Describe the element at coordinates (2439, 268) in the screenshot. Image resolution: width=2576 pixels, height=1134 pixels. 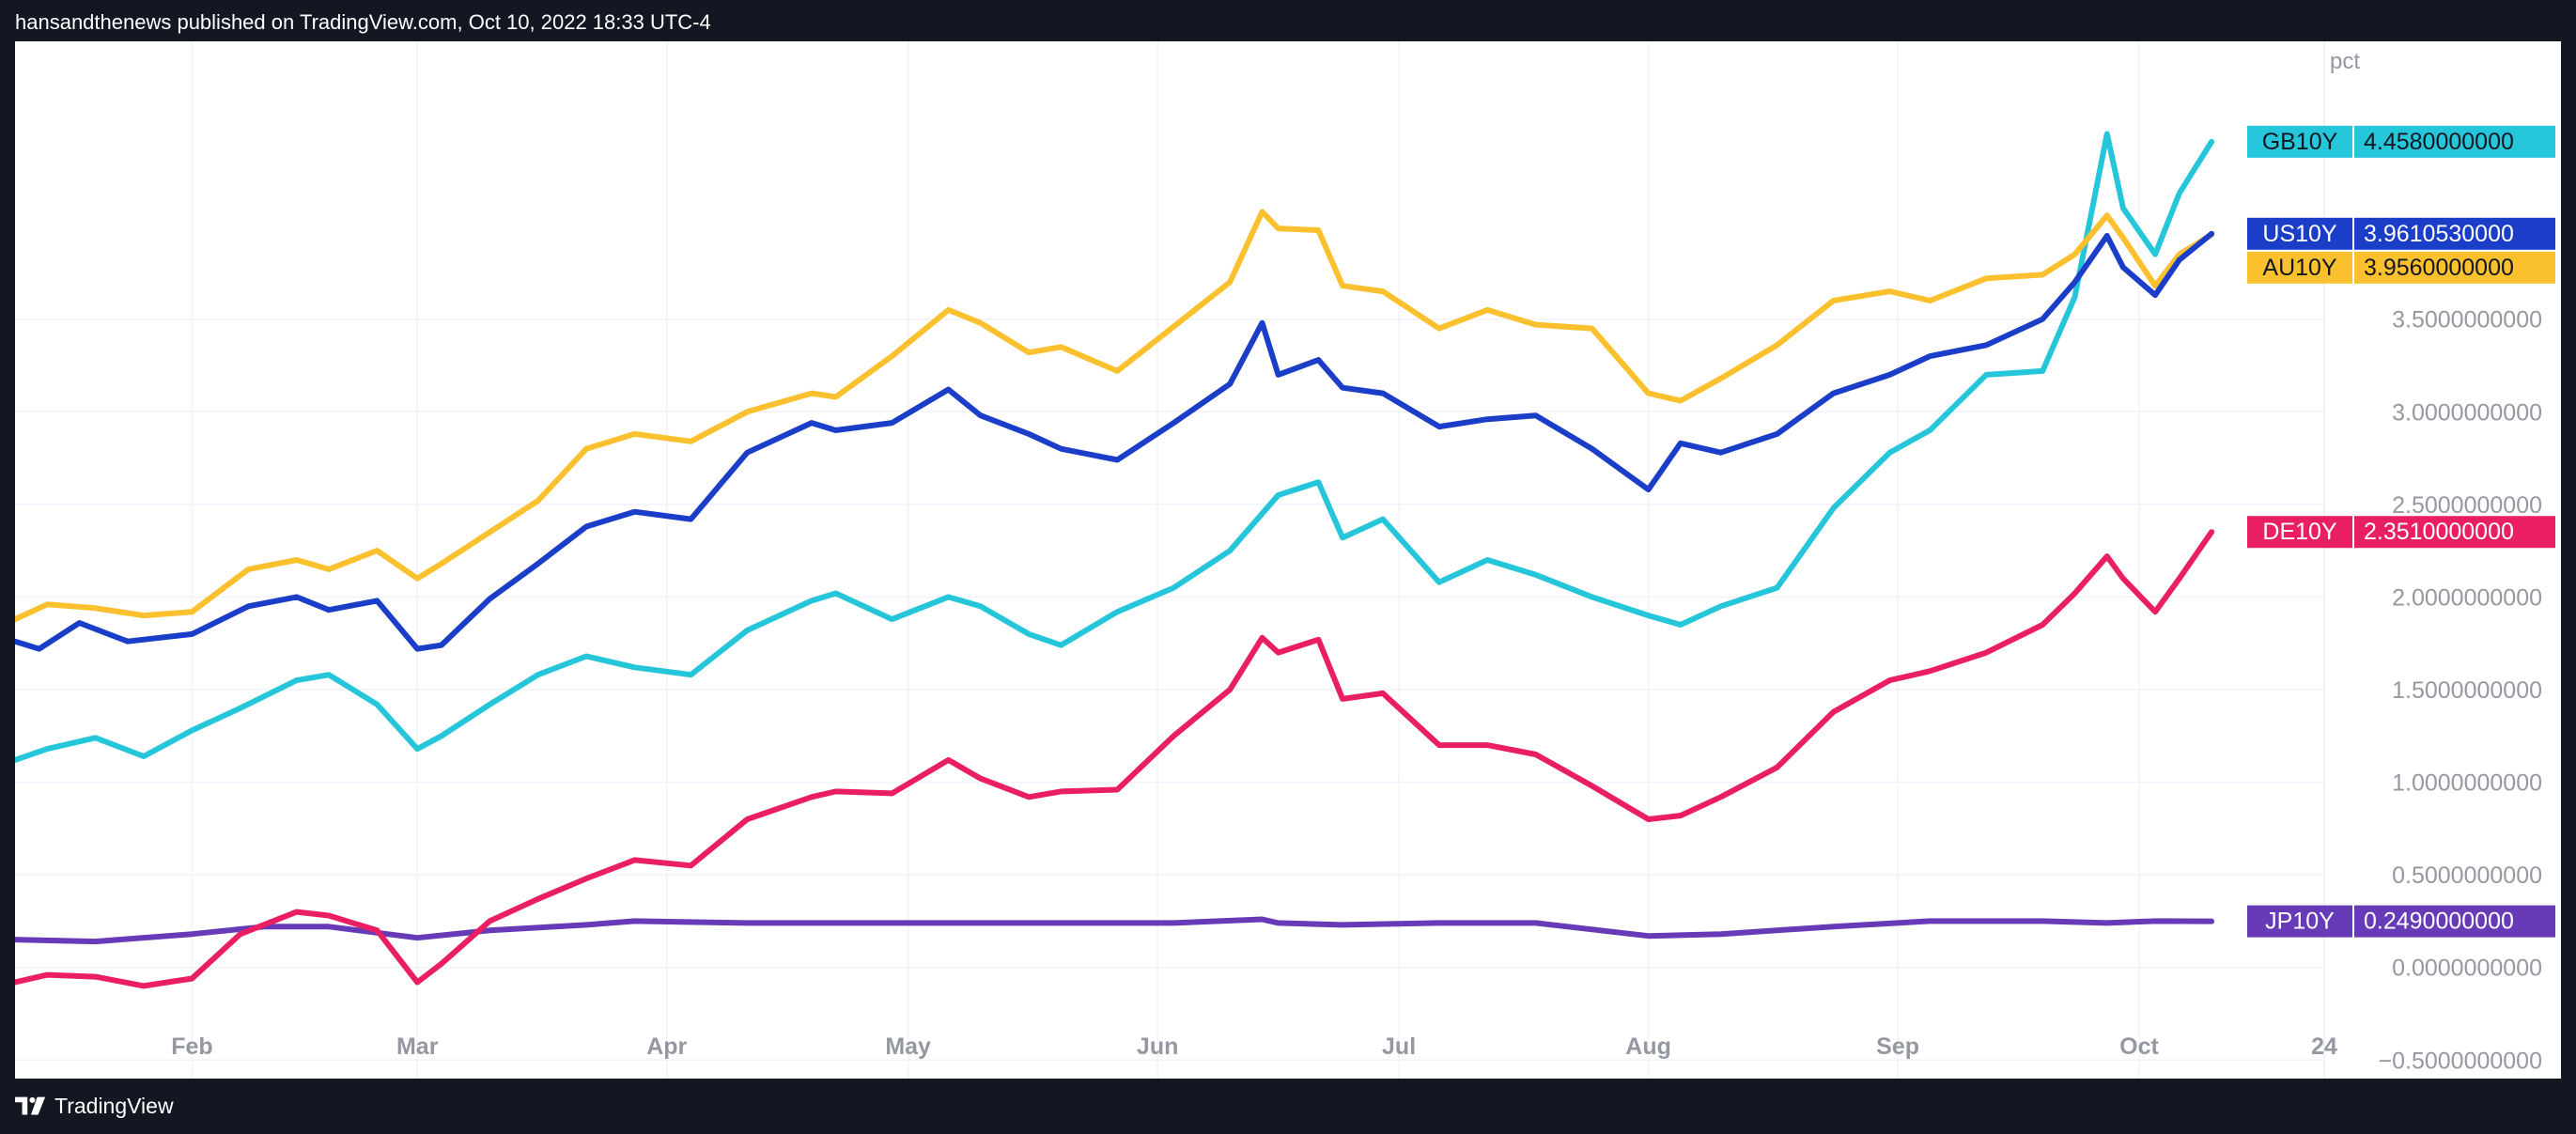
I see `badge-last-value: 3.9560000000` at that location.